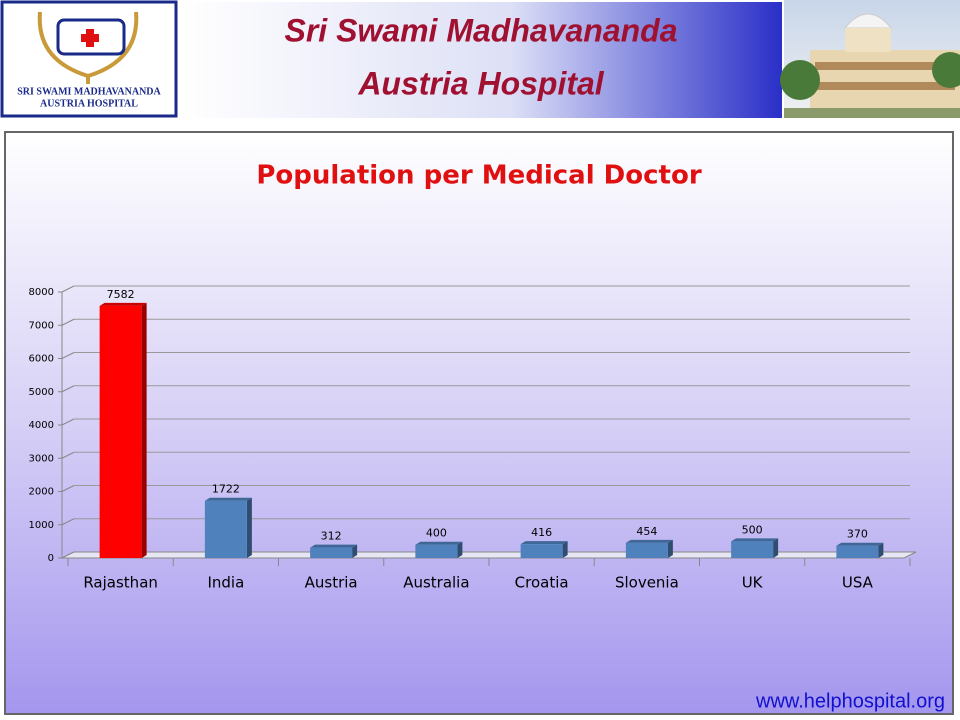 The height and width of the screenshot is (720, 960). I want to click on logo-cross, so click(90, 38).